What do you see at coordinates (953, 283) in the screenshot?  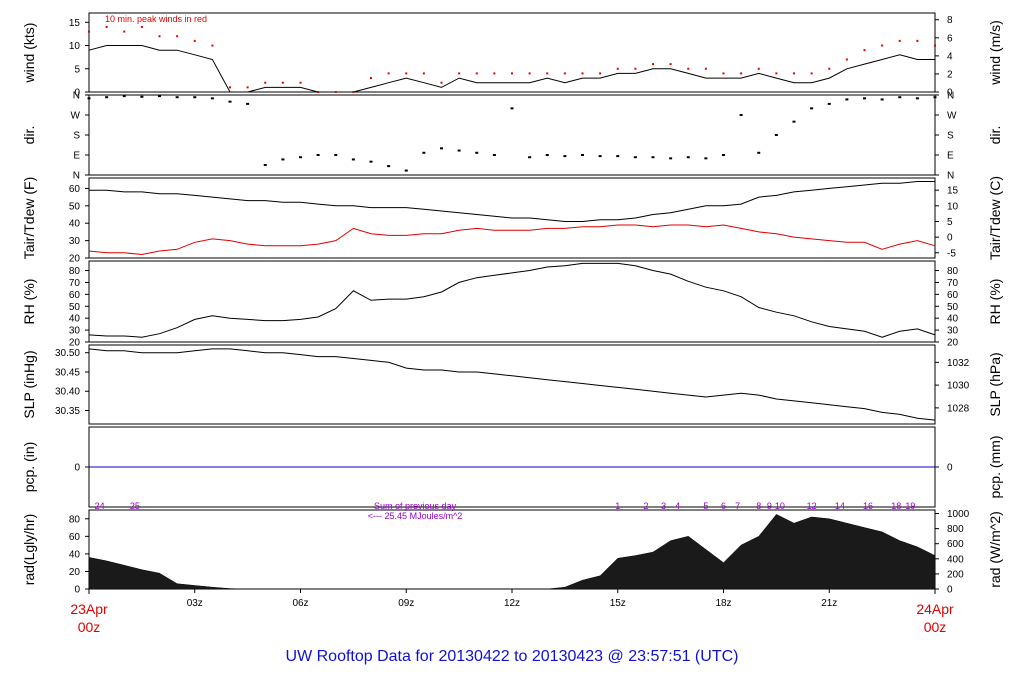 I see `humidity-tick-label-right: 70` at bounding box center [953, 283].